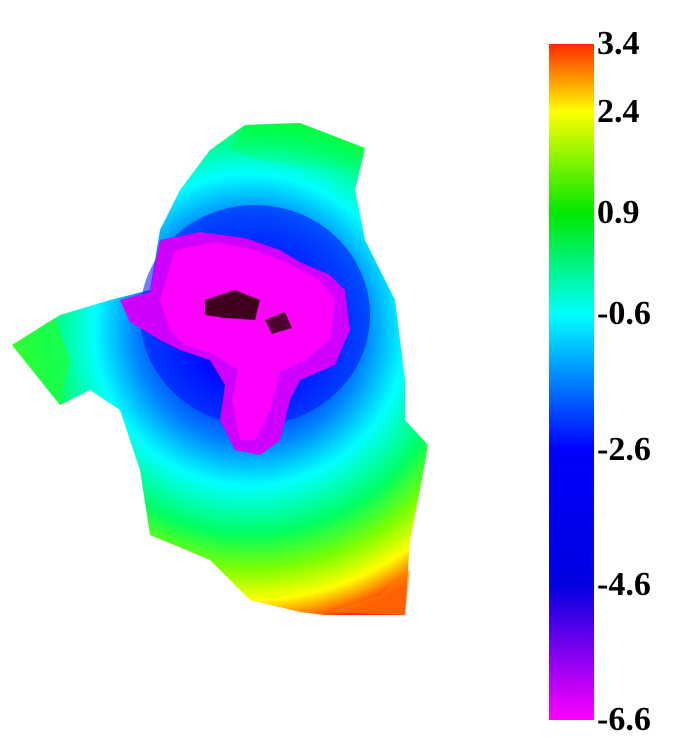 This screenshot has width=675, height=738. I want to click on colorbar, so click(571, 382).